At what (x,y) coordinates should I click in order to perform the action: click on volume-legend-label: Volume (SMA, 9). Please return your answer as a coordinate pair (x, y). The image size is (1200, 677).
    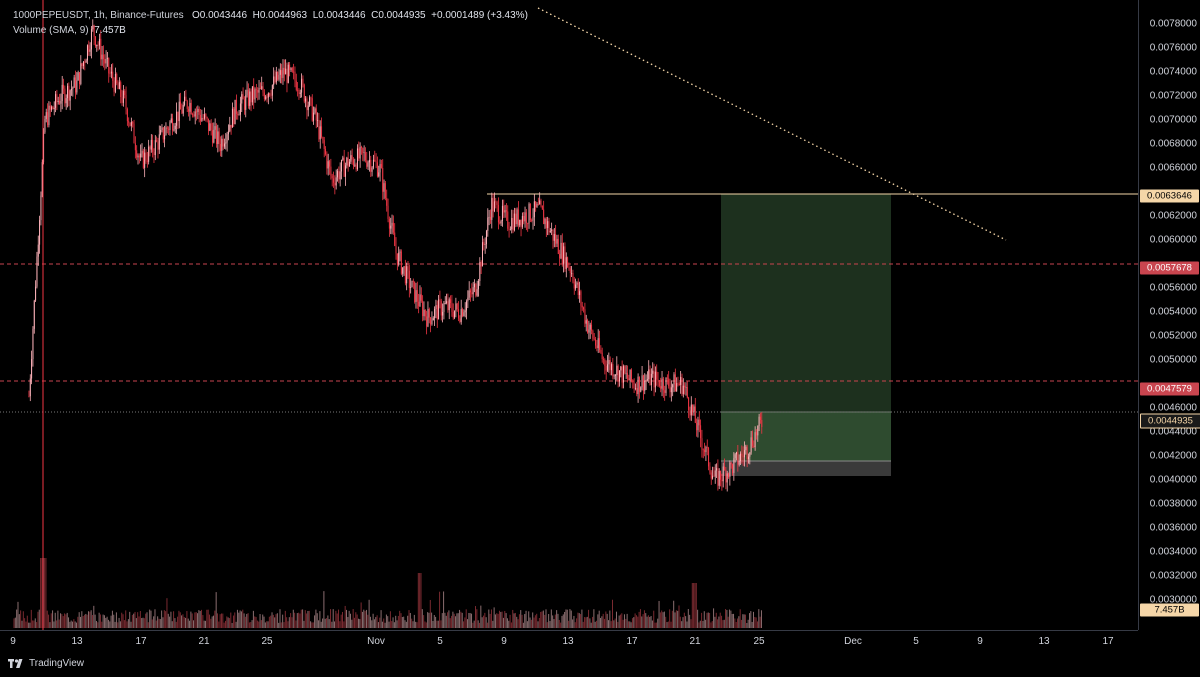
    Looking at the image, I should click on (51, 30).